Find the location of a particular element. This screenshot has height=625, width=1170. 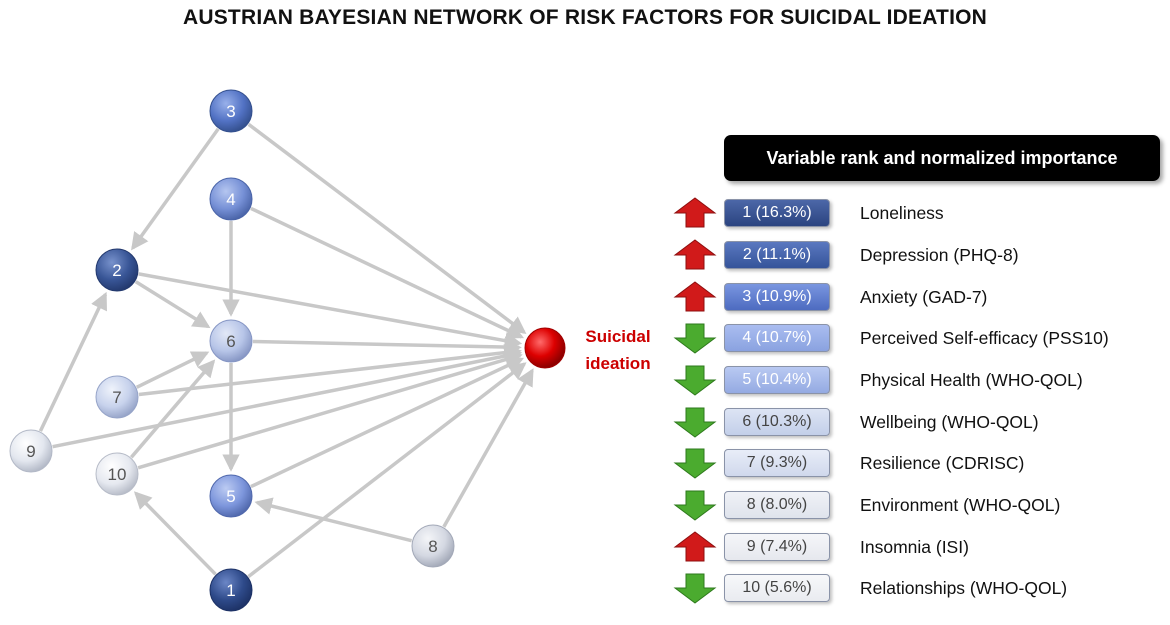

rank-badge: 7 (9.3%) is located at coordinates (777, 463).